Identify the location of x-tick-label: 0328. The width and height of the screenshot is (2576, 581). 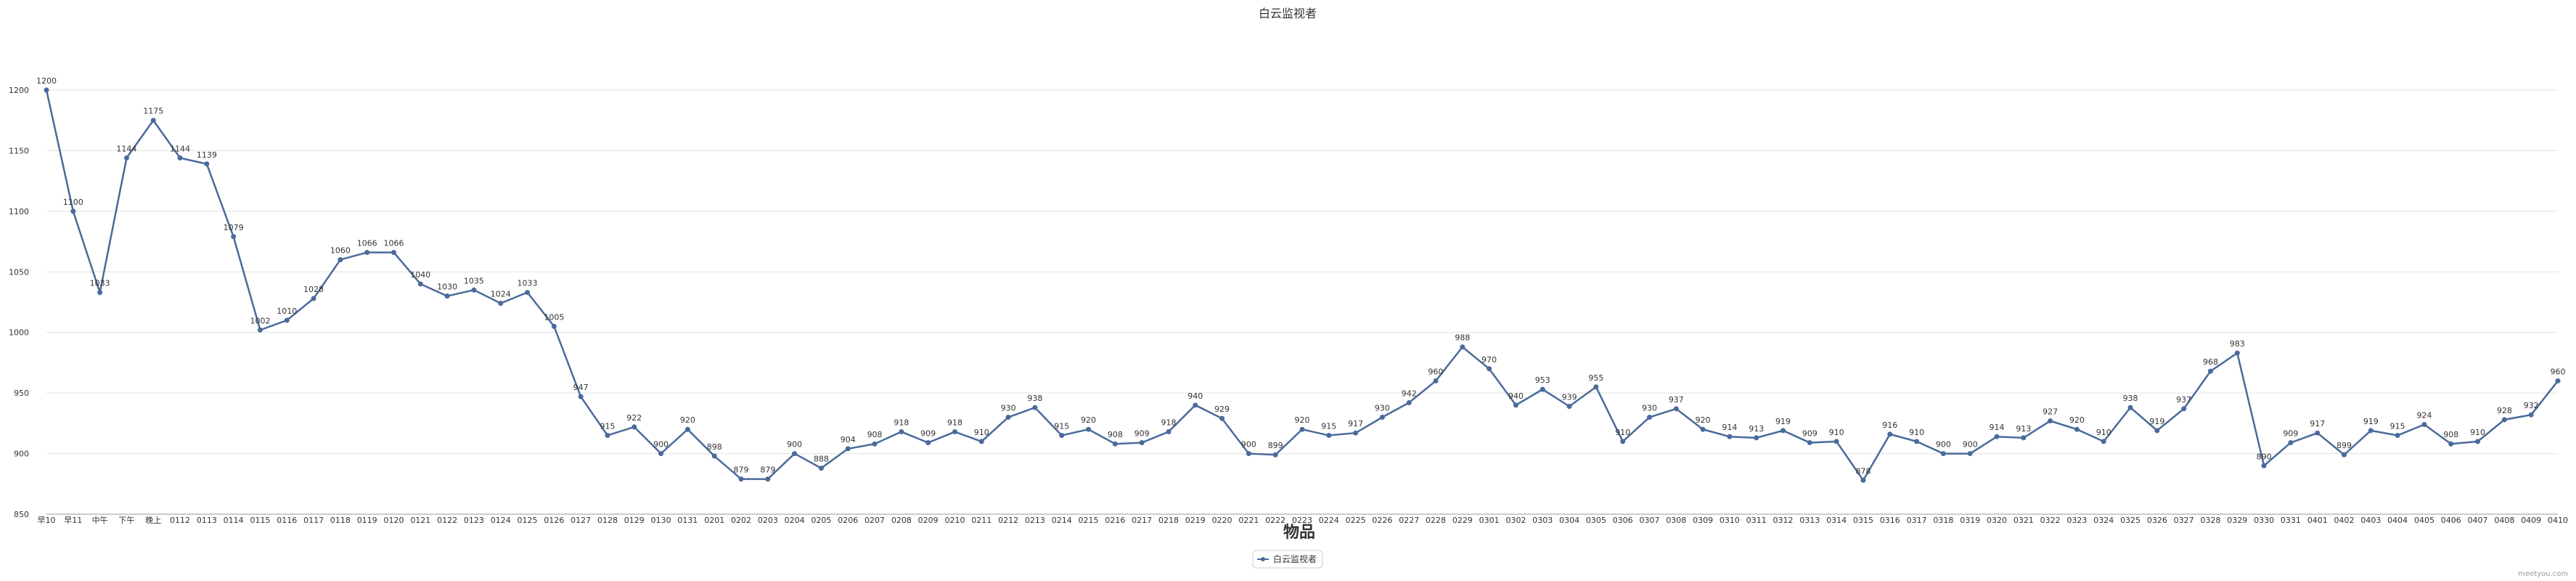
(2210, 520).